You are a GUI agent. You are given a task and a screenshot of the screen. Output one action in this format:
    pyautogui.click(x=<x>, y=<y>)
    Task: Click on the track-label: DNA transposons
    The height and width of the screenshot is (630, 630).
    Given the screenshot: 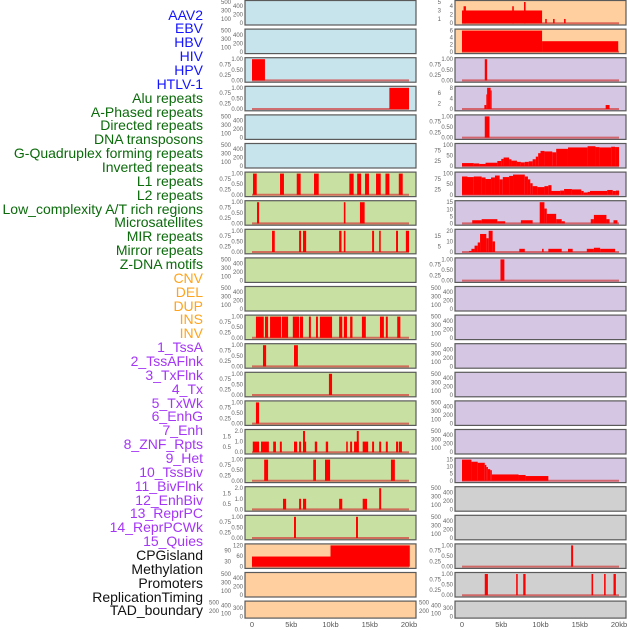 What is the action you would take?
    pyautogui.click(x=148, y=139)
    